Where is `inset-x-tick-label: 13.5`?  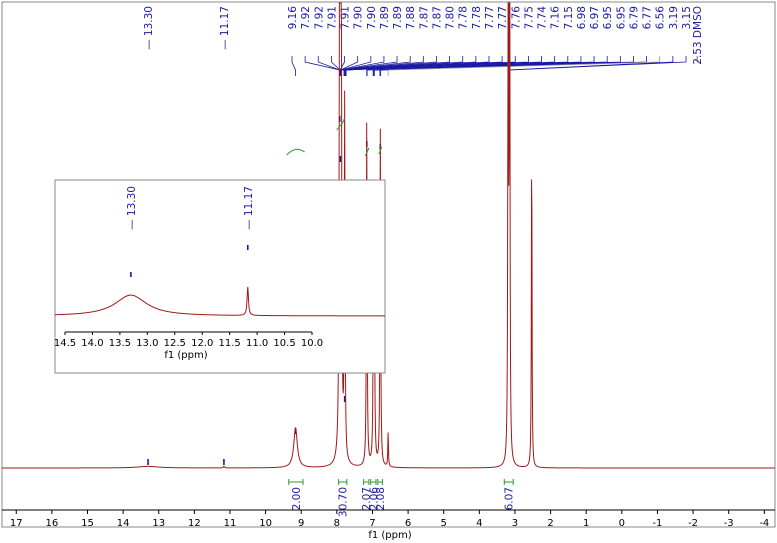 inset-x-tick-label: 13.5 is located at coordinates (120, 343).